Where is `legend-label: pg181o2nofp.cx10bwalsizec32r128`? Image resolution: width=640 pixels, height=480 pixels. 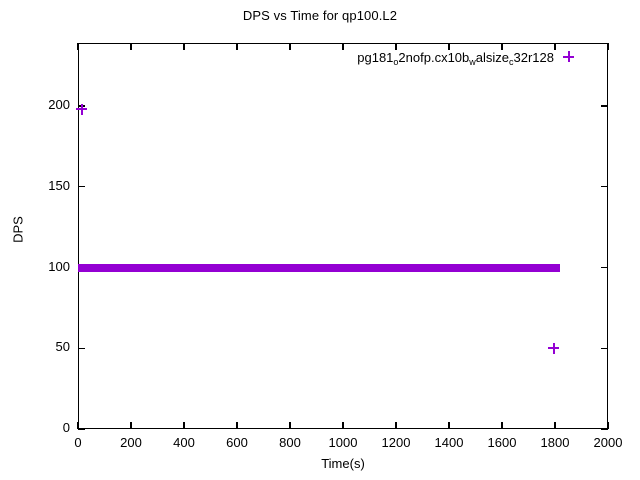 legend-label: pg181o2nofp.cx10bwalsizec32r128 is located at coordinates (455, 58).